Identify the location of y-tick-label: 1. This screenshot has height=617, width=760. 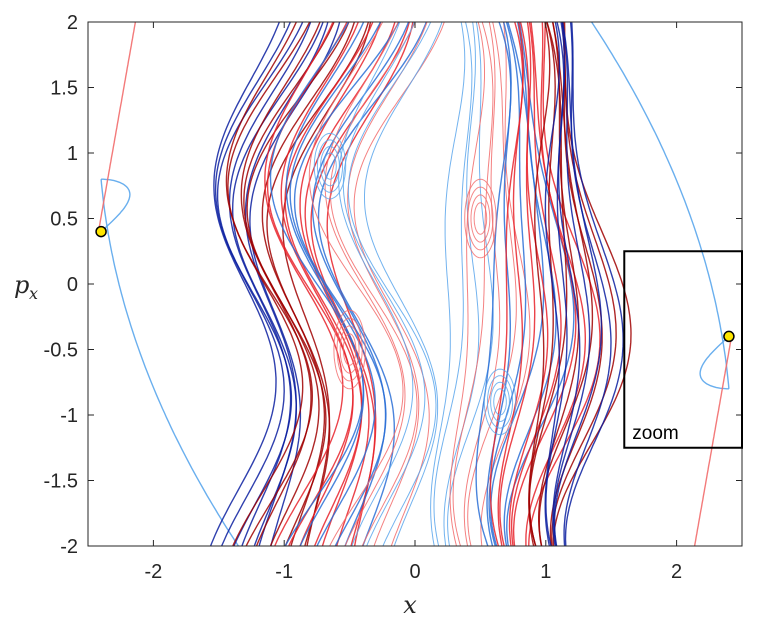
(72, 154).